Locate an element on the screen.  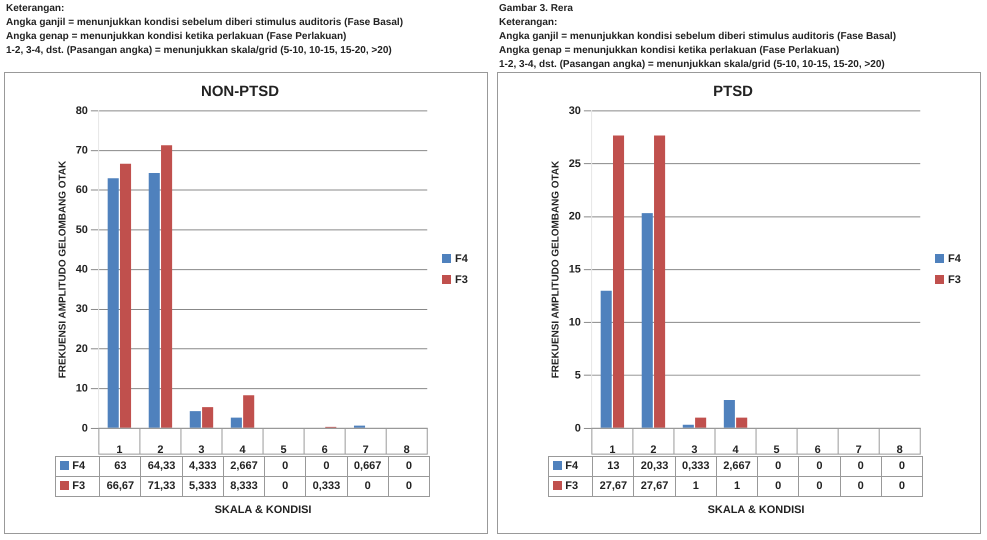
y-tick-label: 25 is located at coordinates (574, 164).